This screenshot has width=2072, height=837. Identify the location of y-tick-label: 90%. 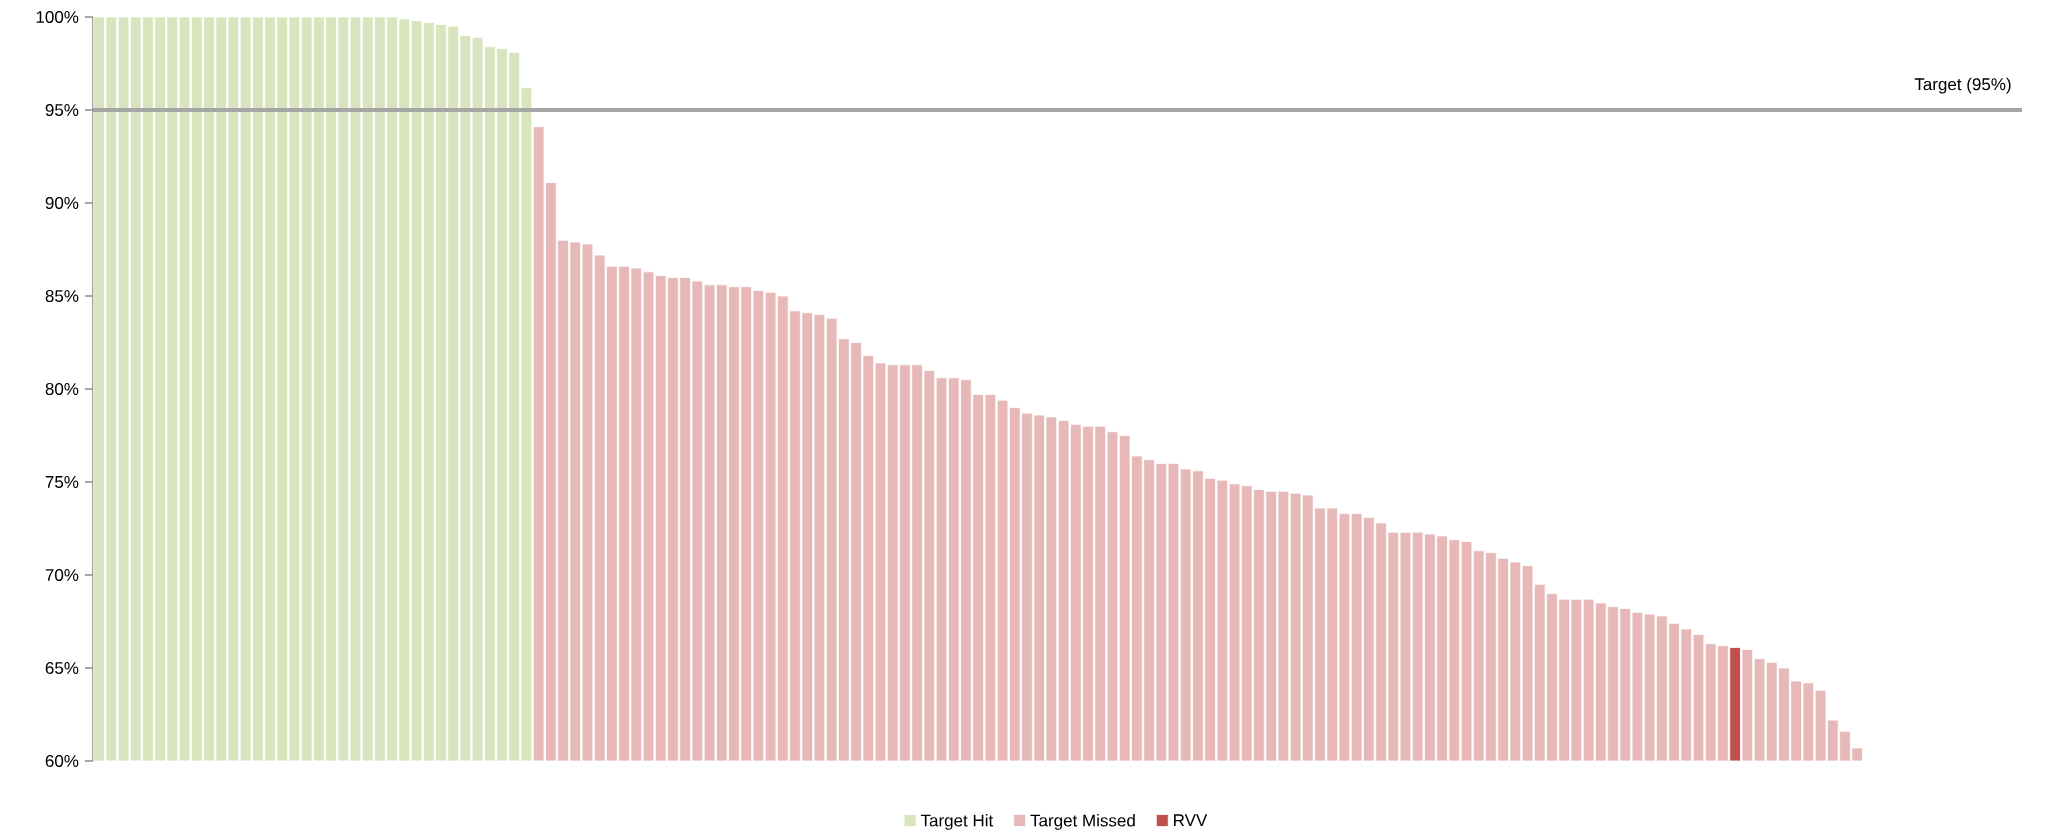
(62, 203).